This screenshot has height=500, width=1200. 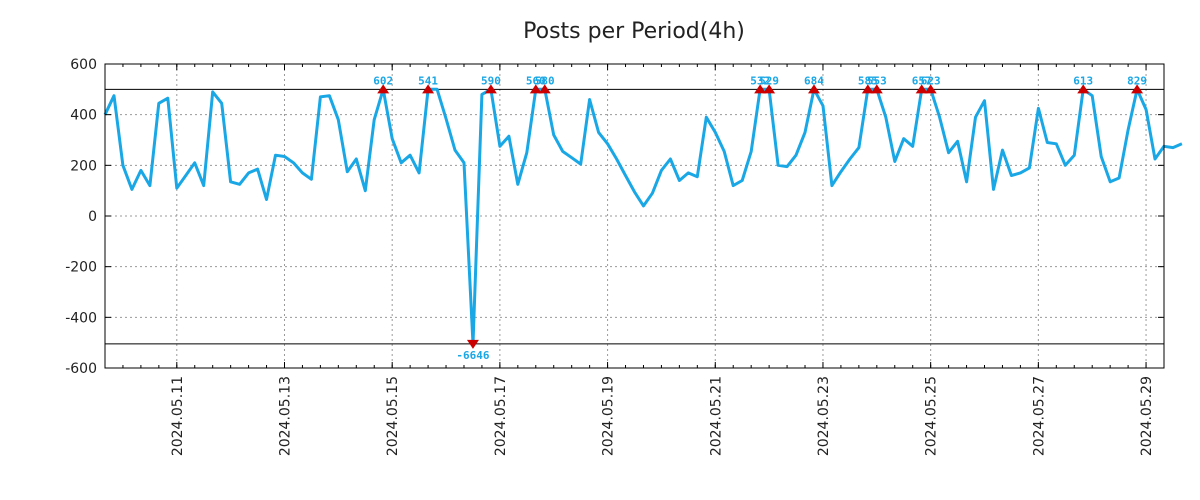 I want to click on clip-value-label: 580, so click(x=545, y=80).